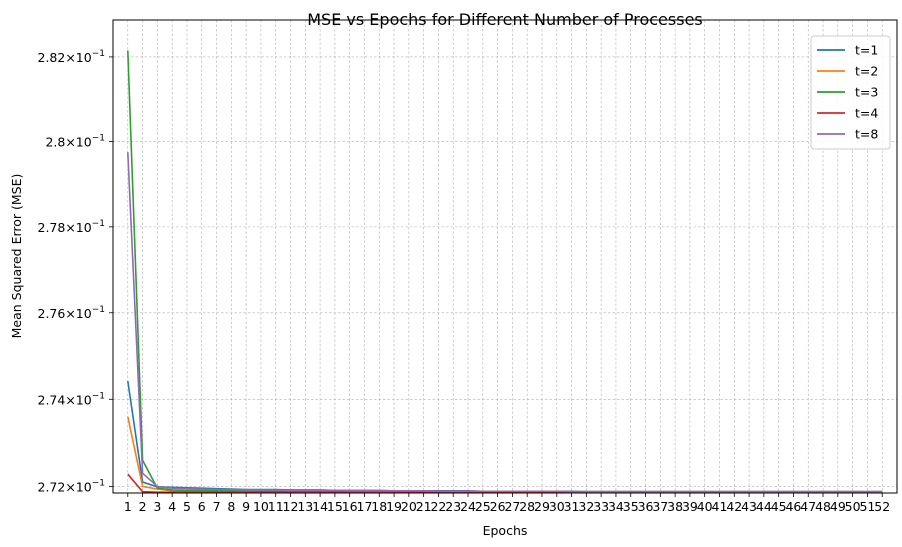 Image resolution: width=902 pixels, height=547 pixels. Describe the element at coordinates (231, 506) in the screenshot. I see `x-tick-label: 8` at that location.